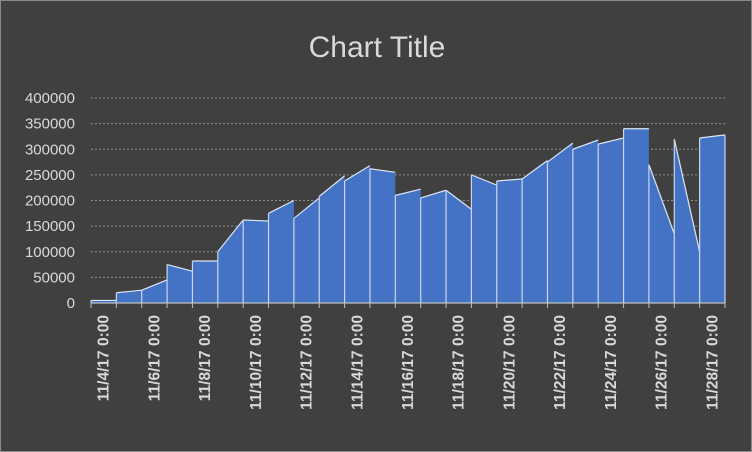 The width and height of the screenshot is (752, 452). What do you see at coordinates (357, 362) in the screenshot?
I see `x-tick-label: 11/14/17 0:00` at bounding box center [357, 362].